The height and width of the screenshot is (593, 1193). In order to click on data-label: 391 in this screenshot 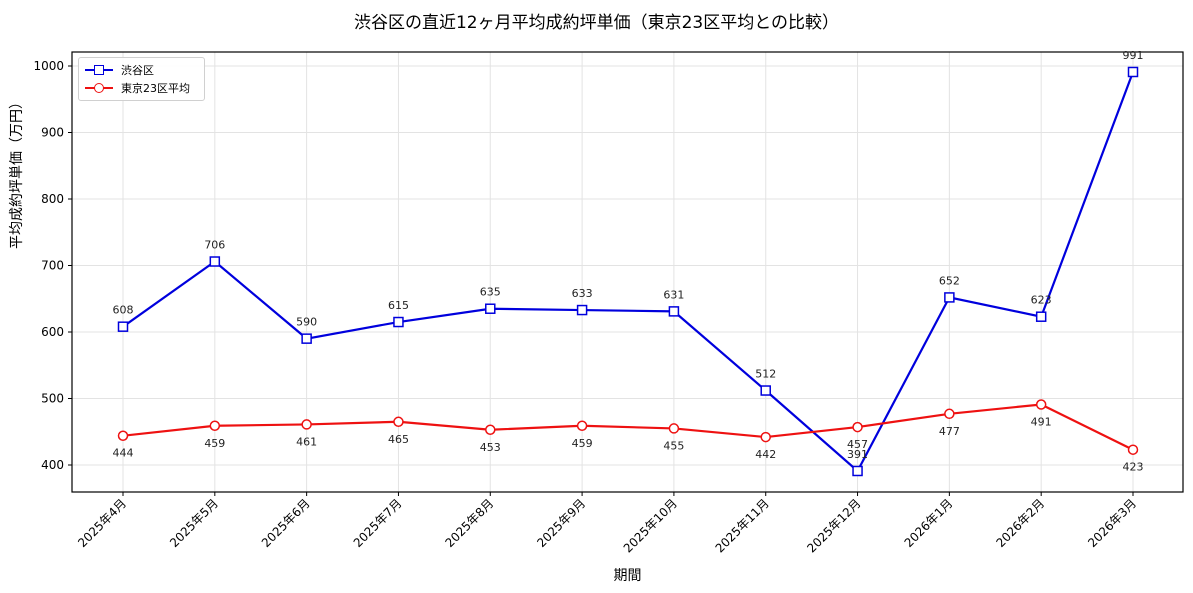, I will do `click(857, 454)`.